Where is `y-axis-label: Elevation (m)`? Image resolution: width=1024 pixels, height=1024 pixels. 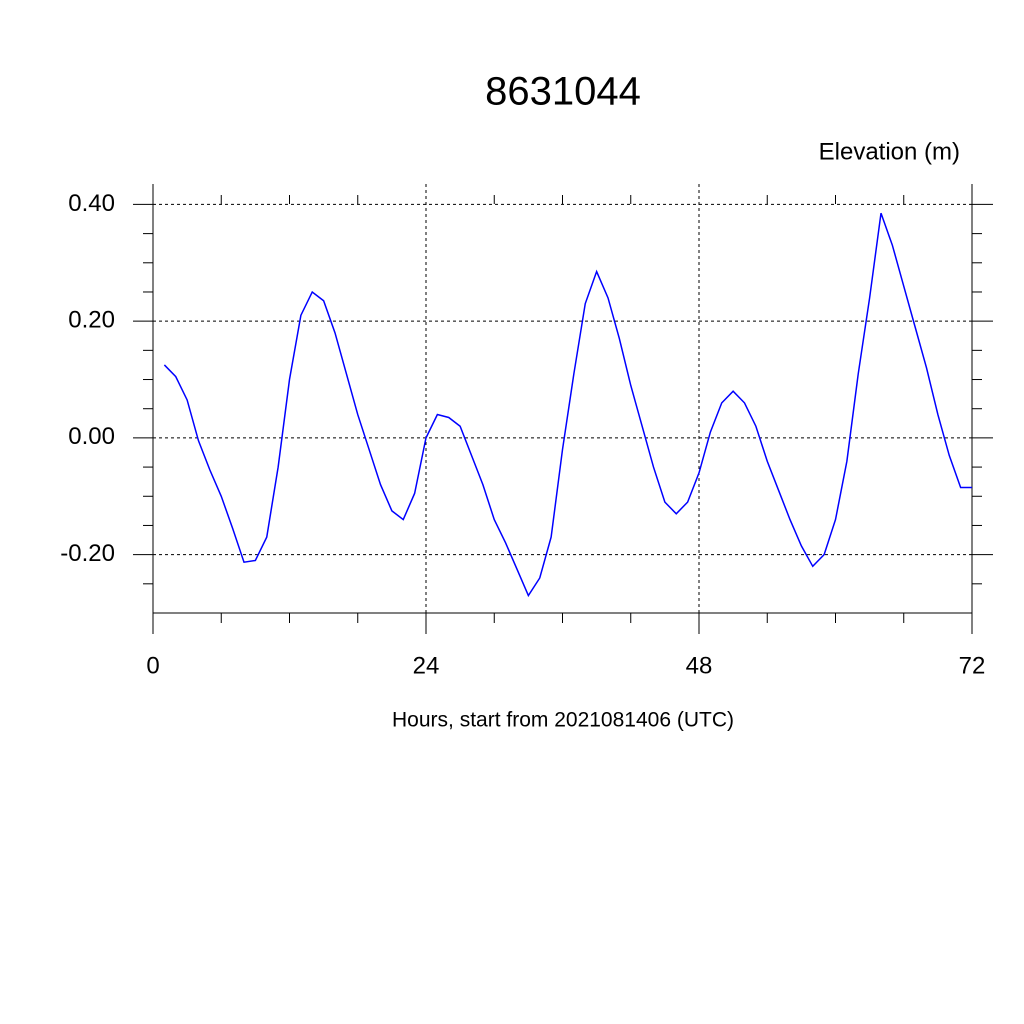
y-axis-label: Elevation (m) is located at coordinates (889, 151).